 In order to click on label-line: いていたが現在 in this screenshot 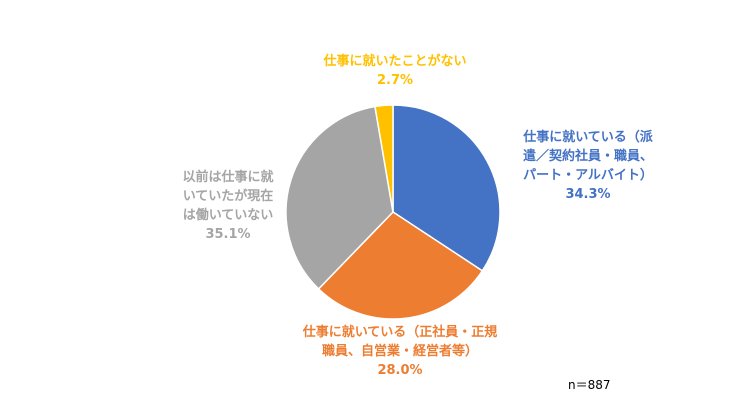, I will do `click(228, 196)`.